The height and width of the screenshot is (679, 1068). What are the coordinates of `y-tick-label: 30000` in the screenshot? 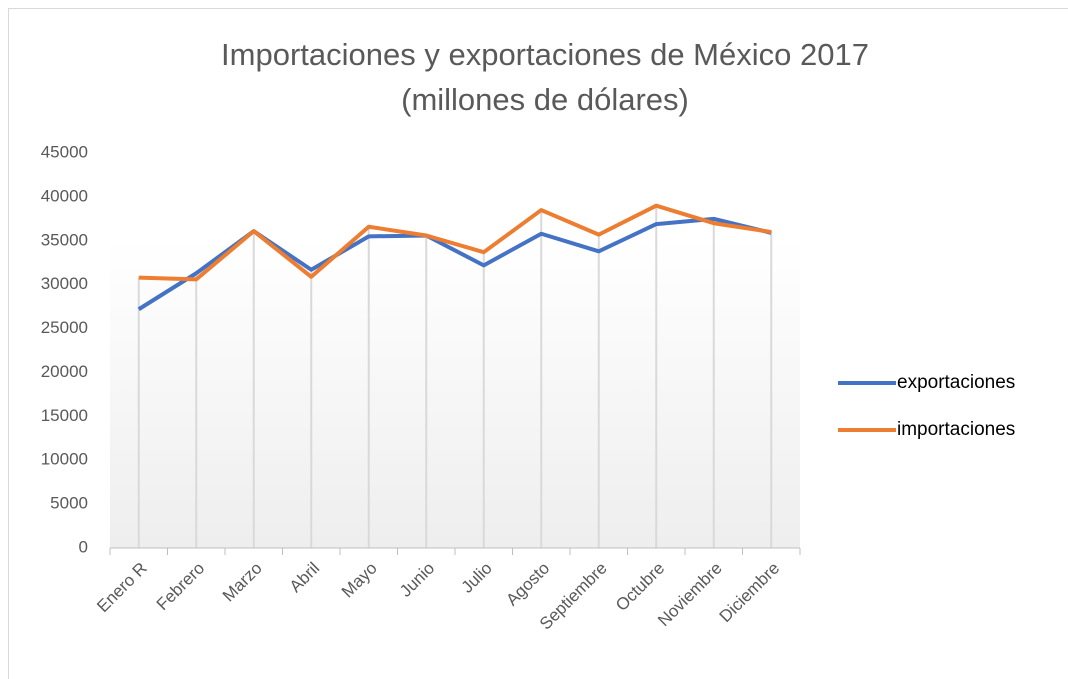 It's located at (64, 283).